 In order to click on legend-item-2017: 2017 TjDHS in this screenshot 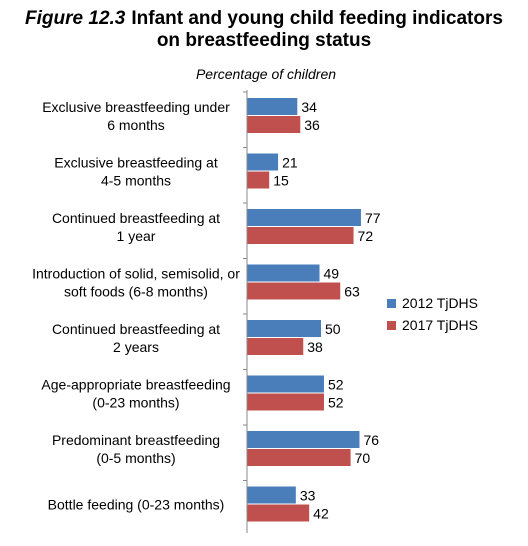, I will do `click(432, 325)`.